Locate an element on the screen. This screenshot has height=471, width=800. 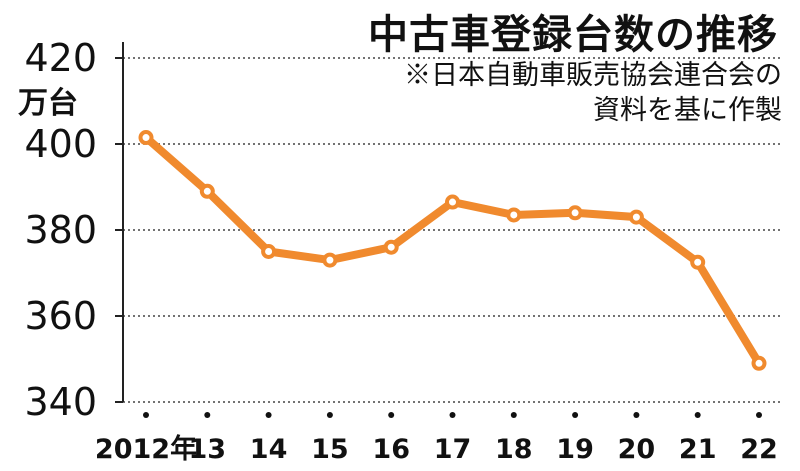
y-tick-label-340: 340 is located at coordinates (60, 402).